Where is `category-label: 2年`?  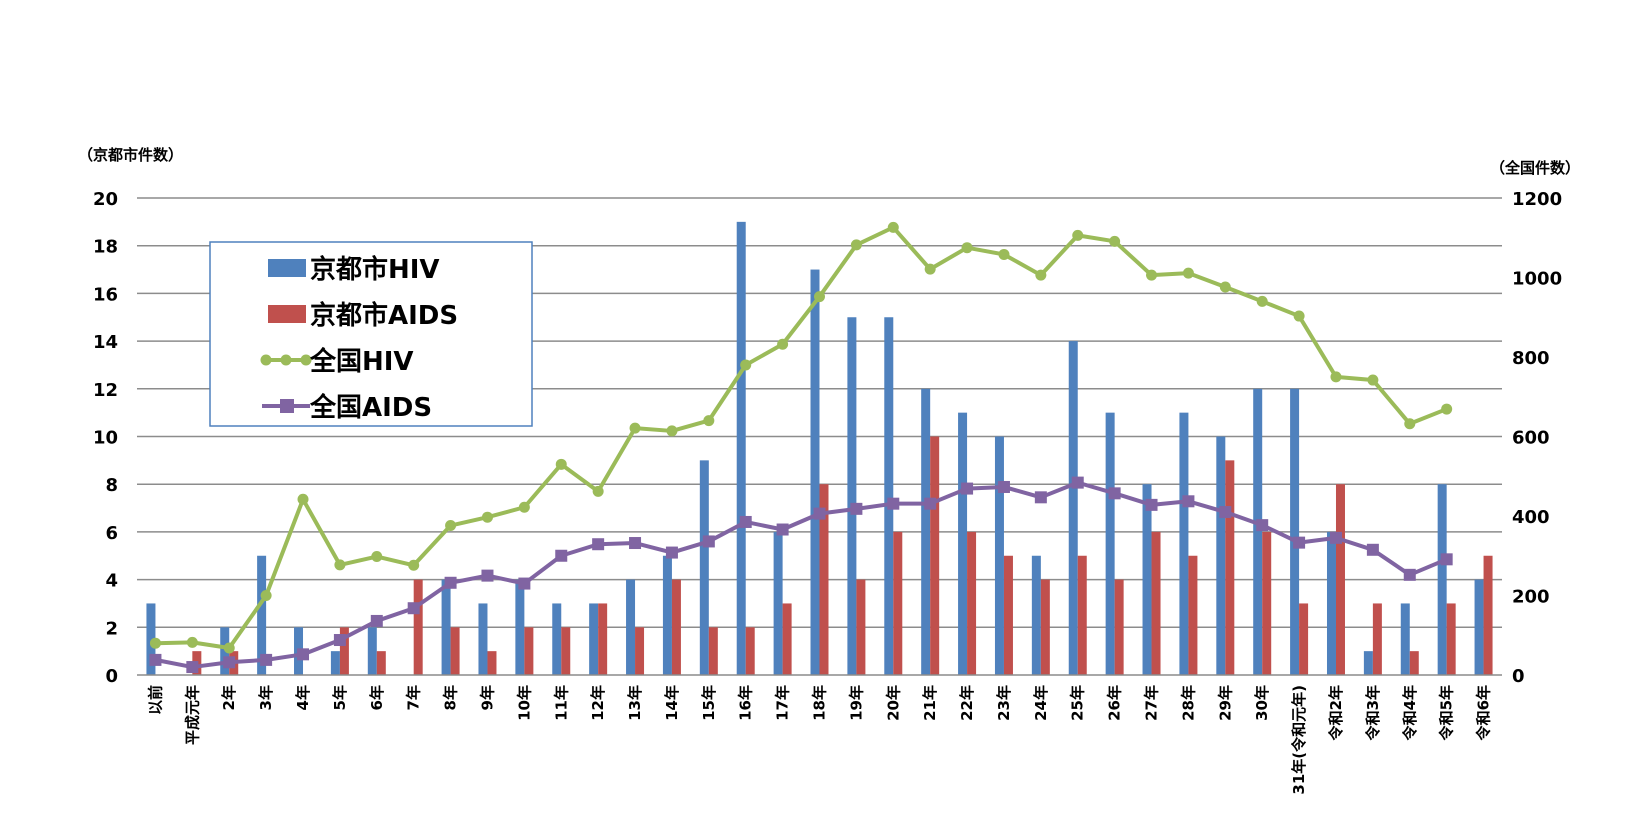 category-label: 2年 is located at coordinates (229, 697).